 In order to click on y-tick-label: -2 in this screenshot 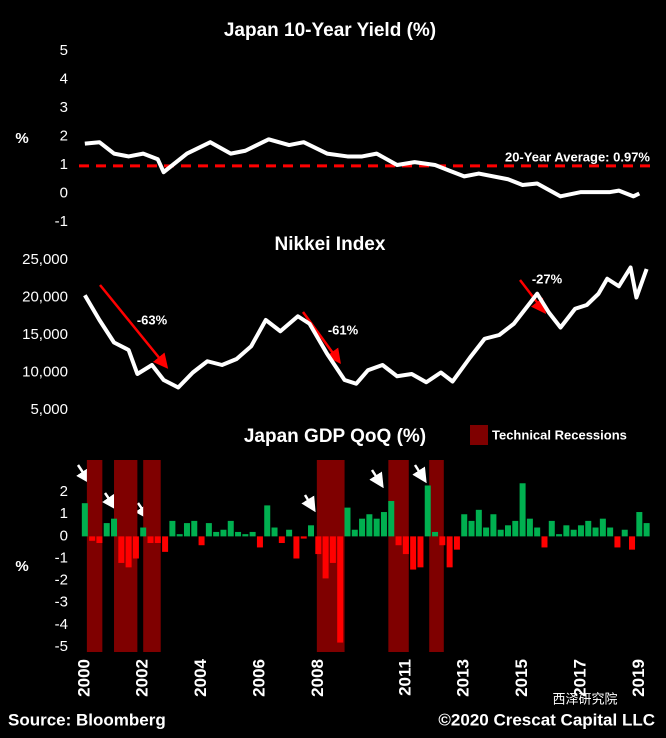, I will do `click(61, 580)`.